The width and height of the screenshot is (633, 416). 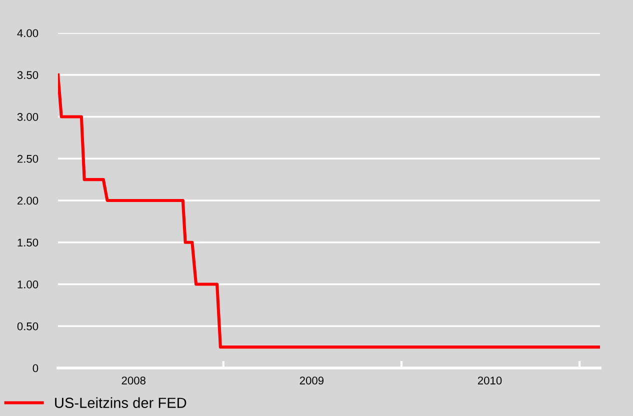 What do you see at coordinates (27, 117) in the screenshot?
I see `y-tick-label: 3.00` at bounding box center [27, 117].